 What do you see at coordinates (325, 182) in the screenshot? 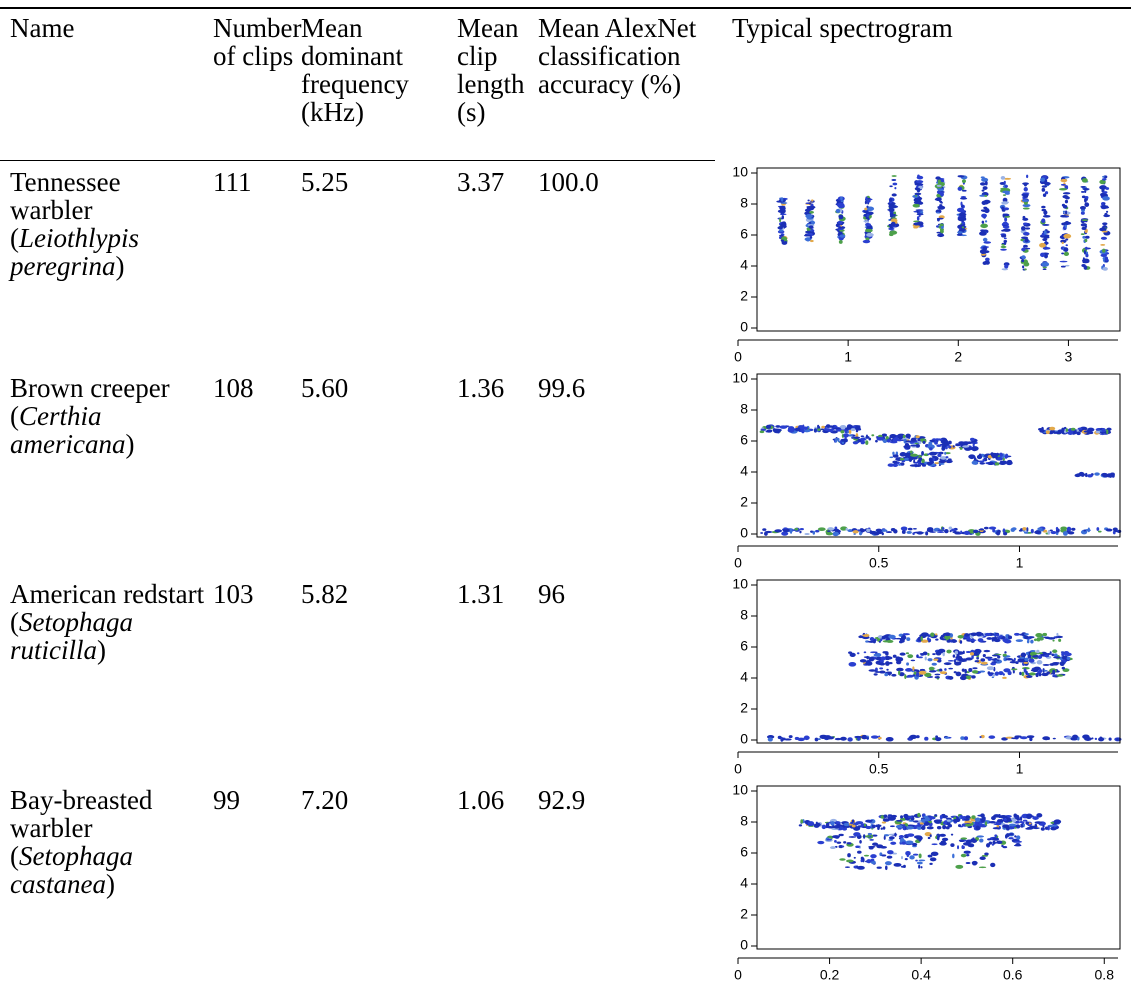
I see `frequency: 5.25` at bounding box center [325, 182].